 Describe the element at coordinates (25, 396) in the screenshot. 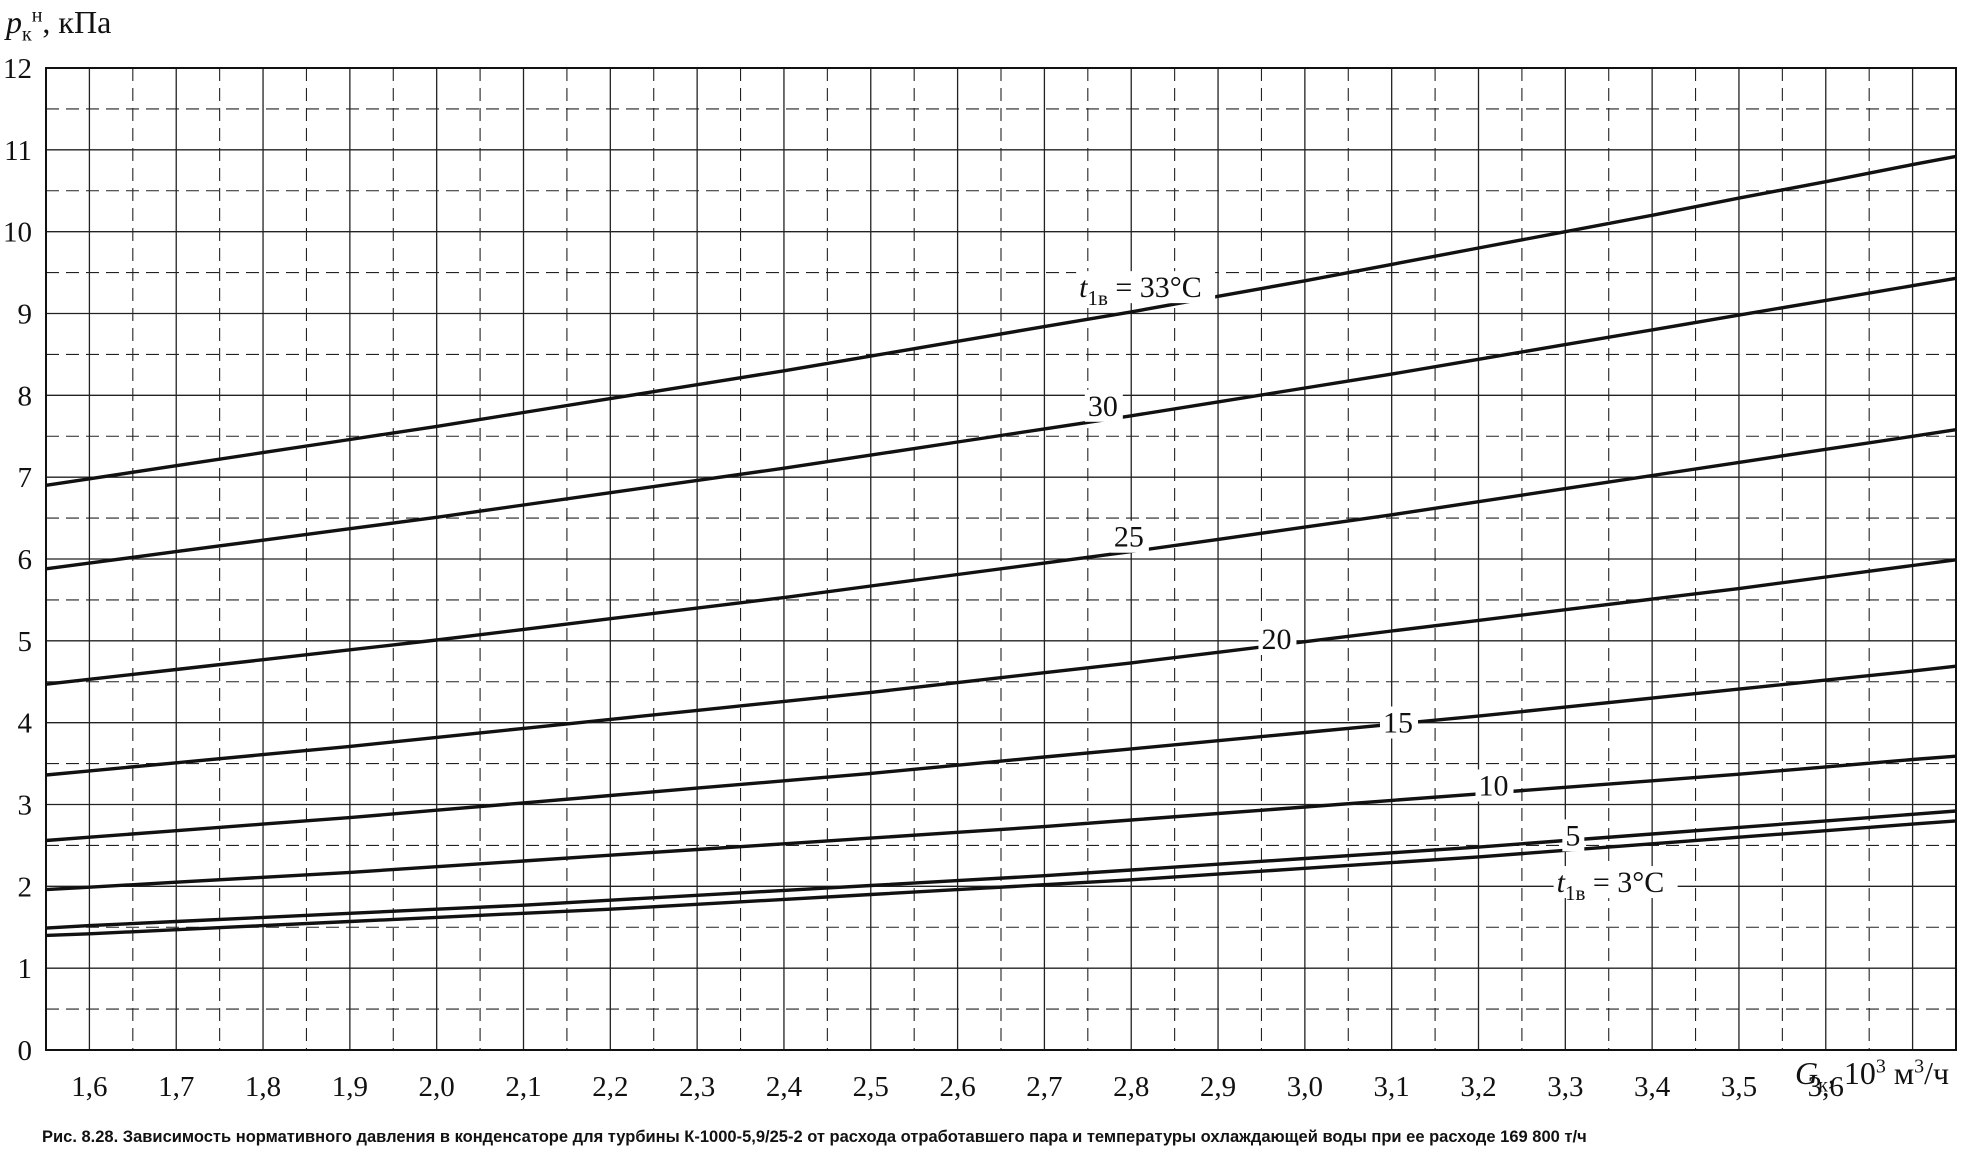

I see `y-tick-label: 8` at that location.